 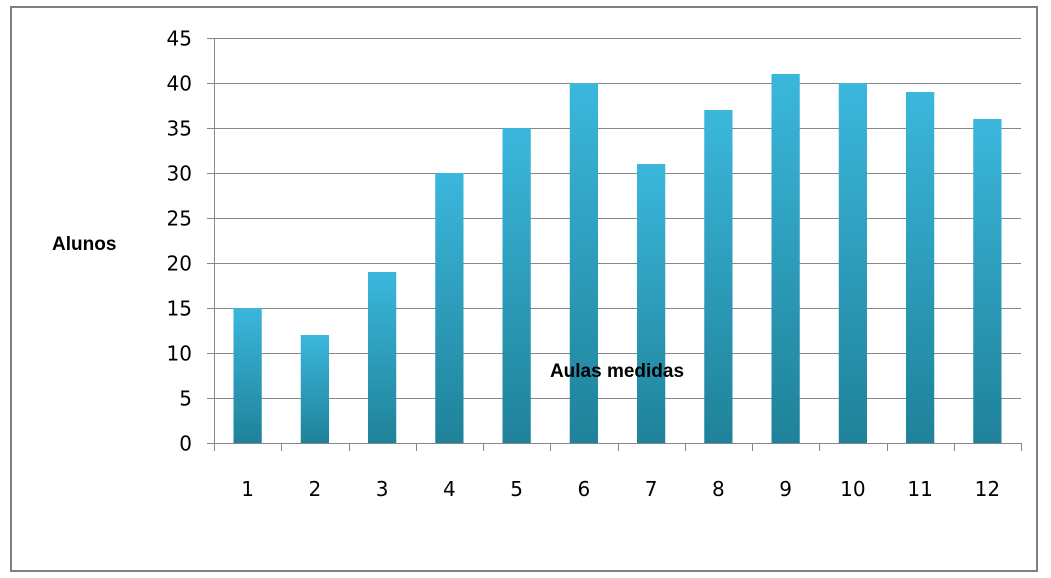 What do you see at coordinates (651, 489) in the screenshot?
I see `x-tick-label: 7` at bounding box center [651, 489].